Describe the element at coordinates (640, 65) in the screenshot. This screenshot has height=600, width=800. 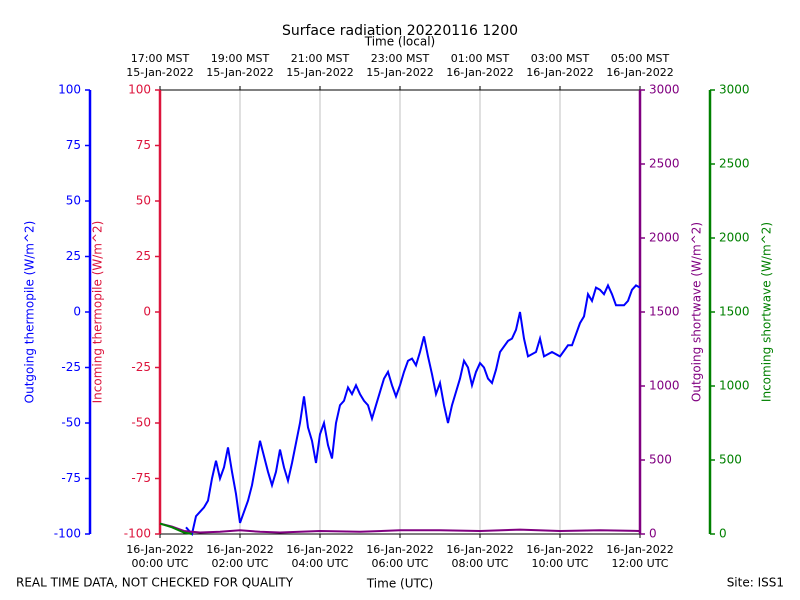
I see `x2-tick-label: 05:00 MST 16-Jan-2022` at that location.